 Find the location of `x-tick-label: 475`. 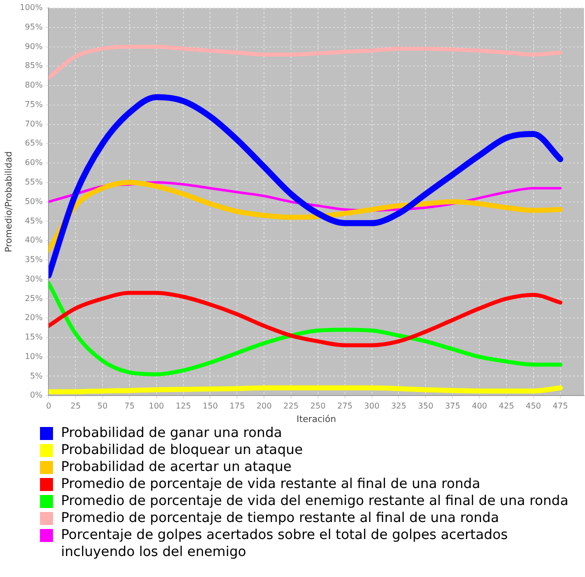

x-tick-label: 475 is located at coordinates (560, 405).